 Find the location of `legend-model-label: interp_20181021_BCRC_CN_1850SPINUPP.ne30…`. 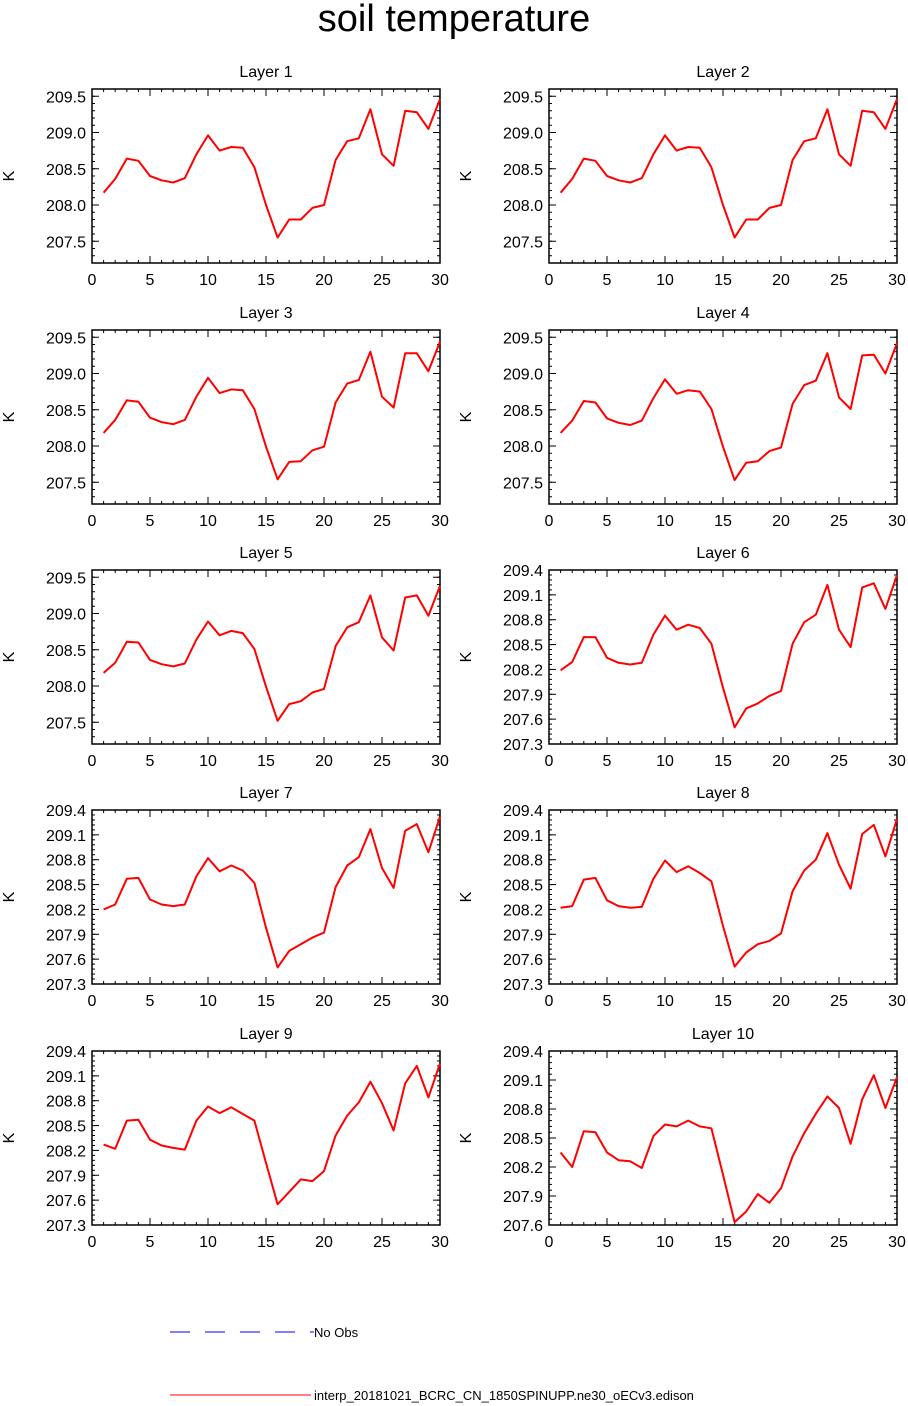

legend-model-label: interp_20181021_BCRC_CN_1850SPINUPP.ne30… is located at coordinates (504, 1395).